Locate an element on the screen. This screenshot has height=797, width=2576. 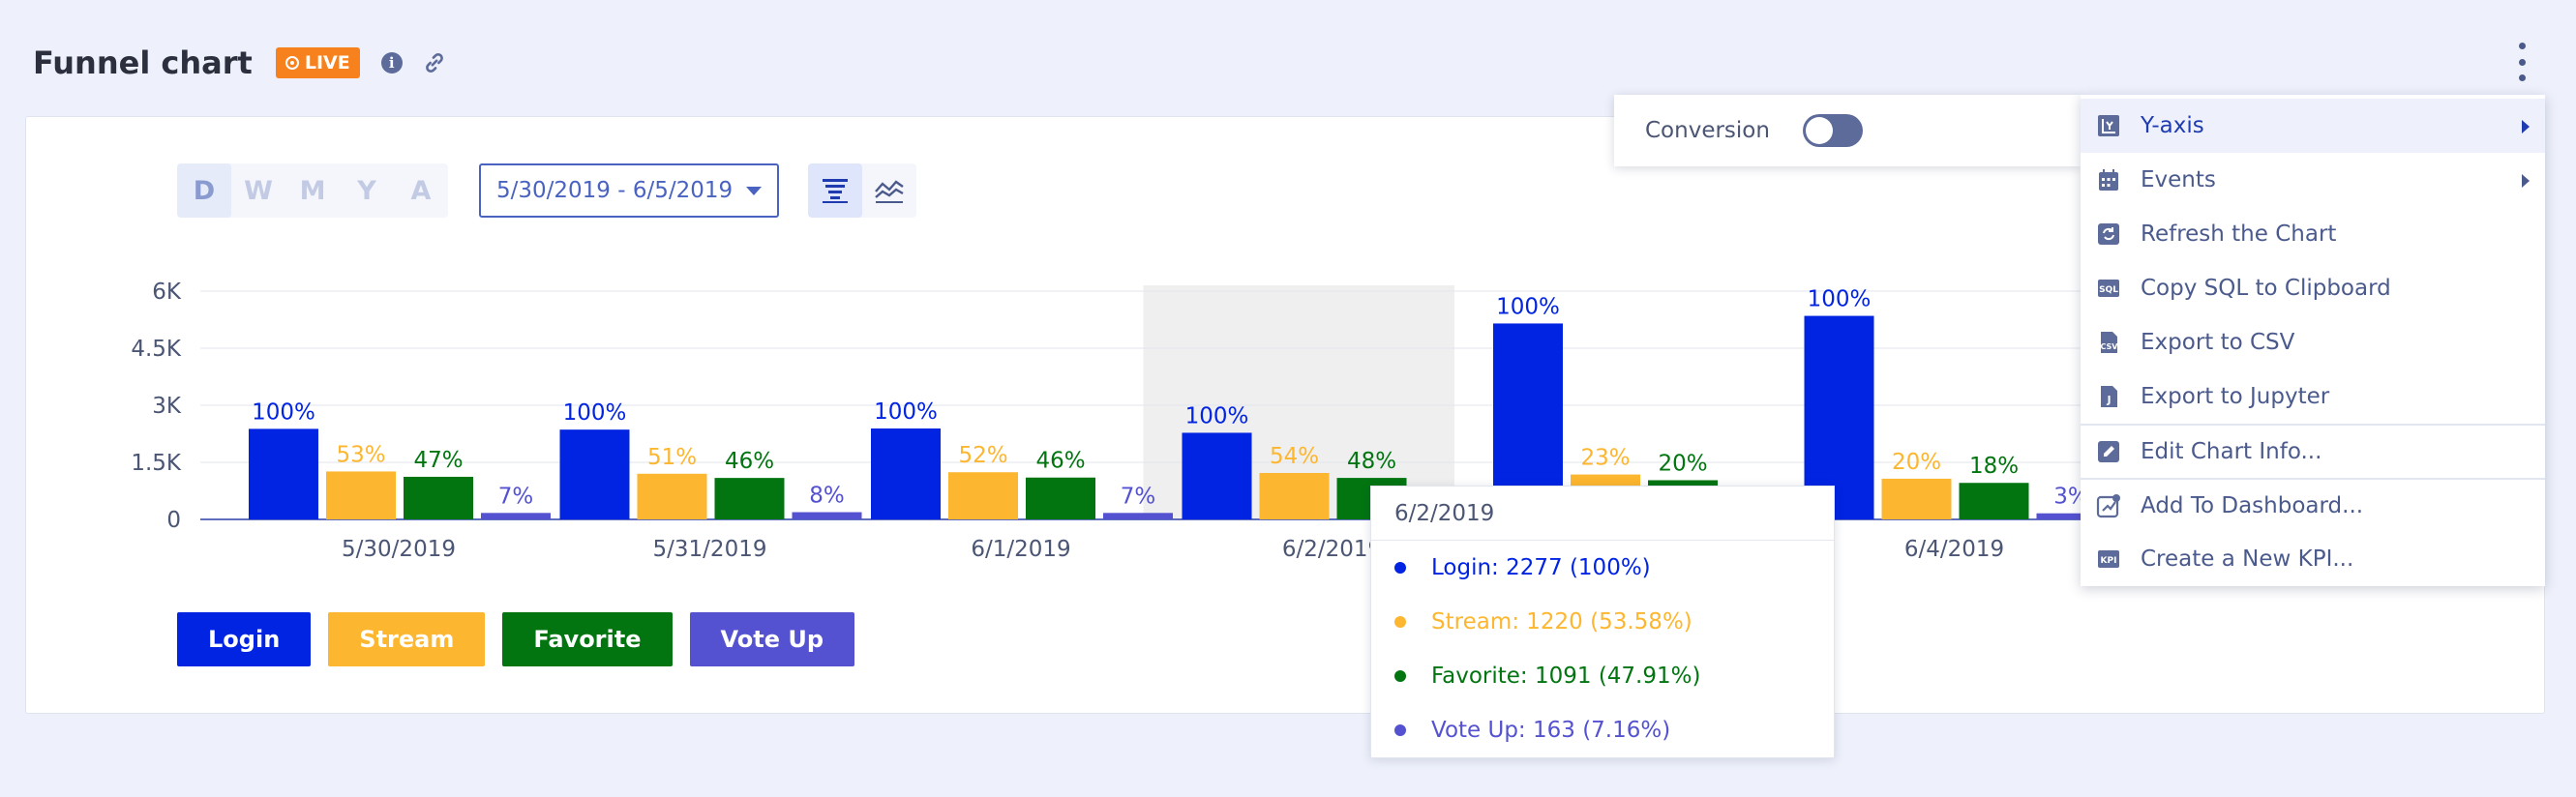
bar-data-label: 52% is located at coordinates (982, 456).